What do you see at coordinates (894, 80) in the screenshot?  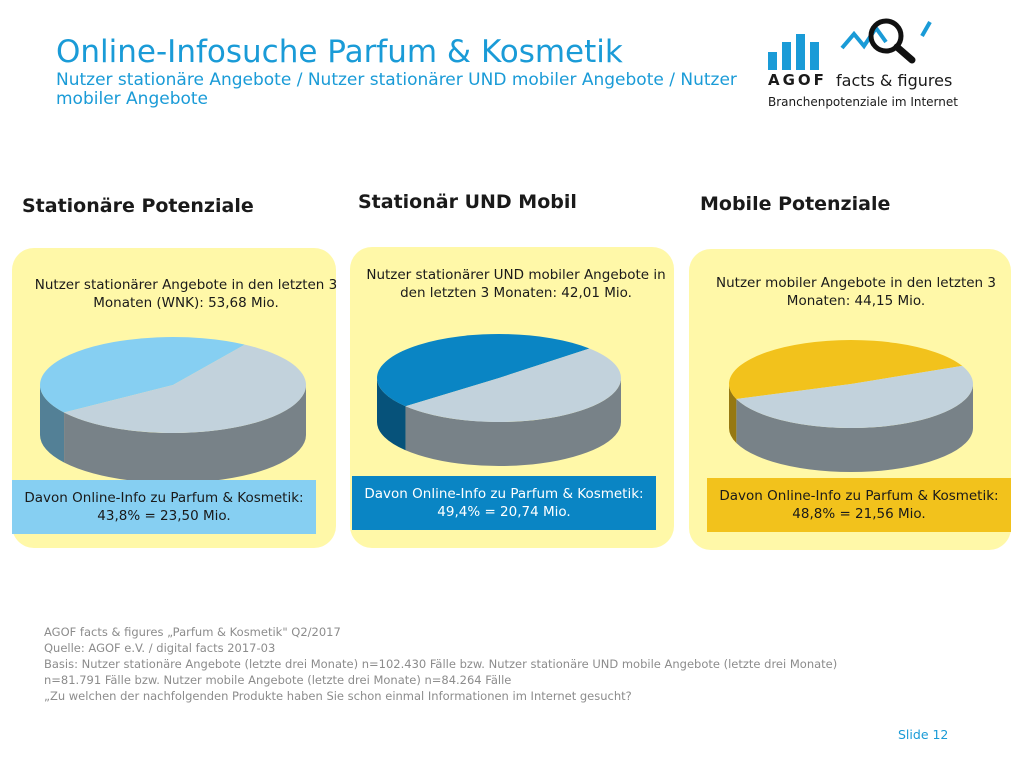 I see `logo-product: facts & figures` at bounding box center [894, 80].